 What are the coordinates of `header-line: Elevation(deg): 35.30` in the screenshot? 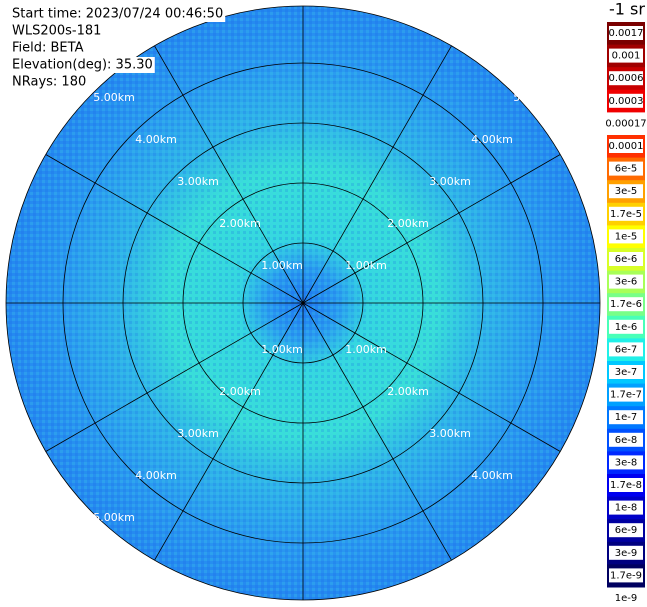 It's located at (82, 65).